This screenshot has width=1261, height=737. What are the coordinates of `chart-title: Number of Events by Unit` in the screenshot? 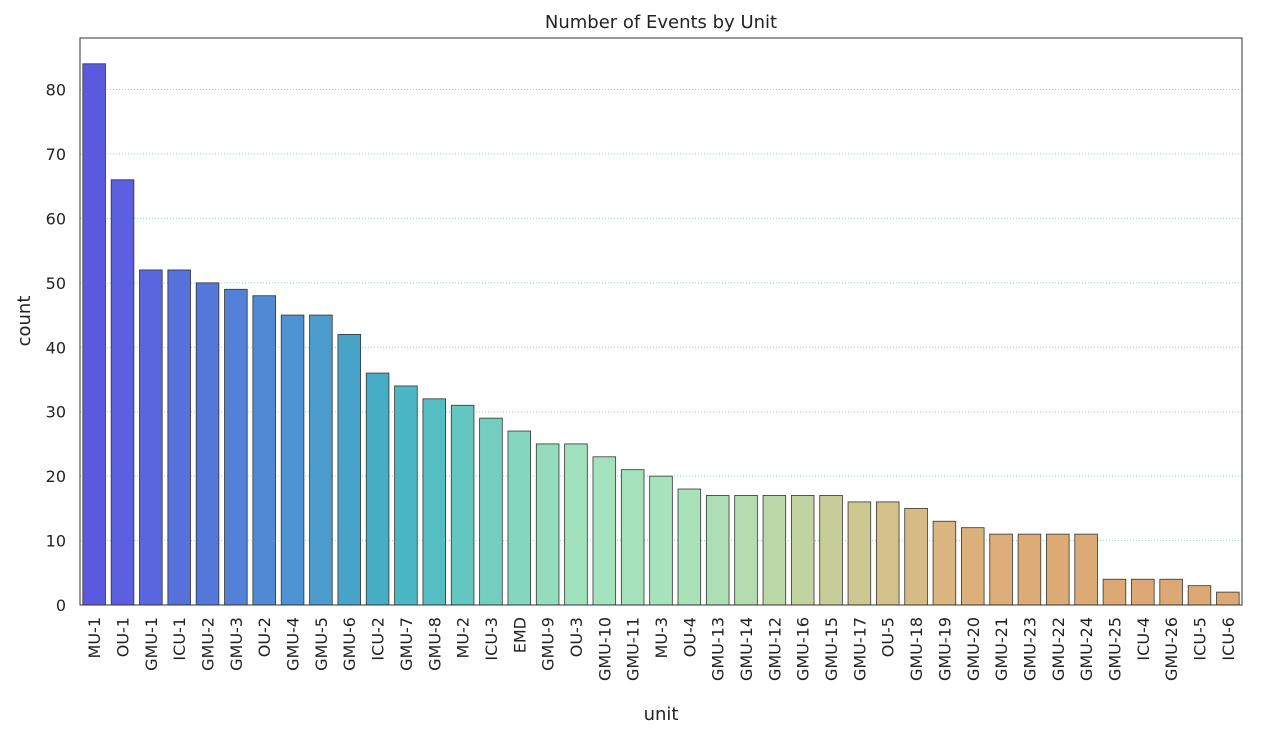 It's located at (661, 22).